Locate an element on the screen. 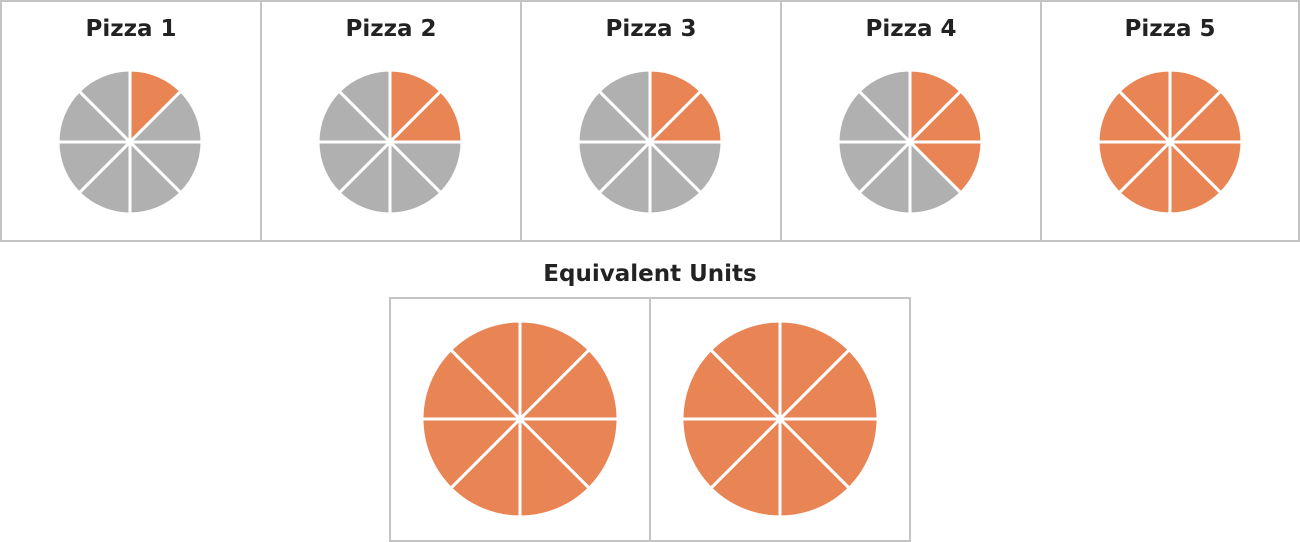 The height and width of the screenshot is (542, 1300). pizza-title: Pizza 3 is located at coordinates (651, 29).